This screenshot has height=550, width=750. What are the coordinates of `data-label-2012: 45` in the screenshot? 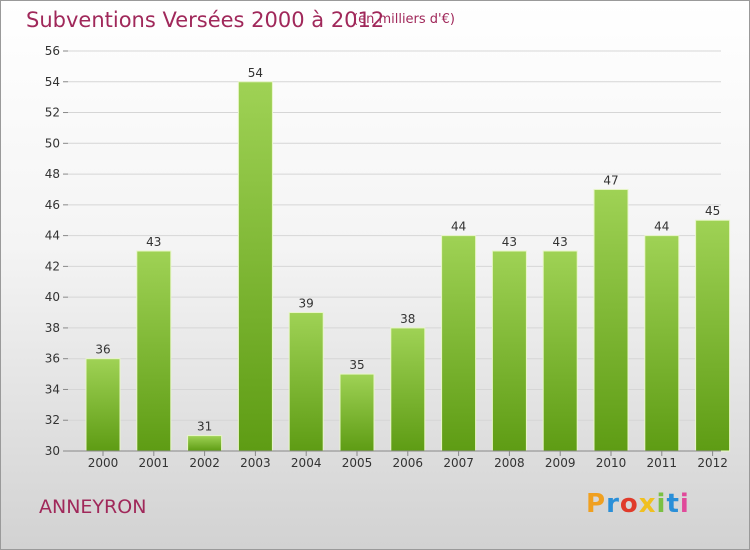 It's located at (712, 211).